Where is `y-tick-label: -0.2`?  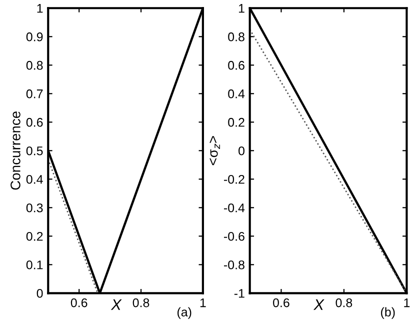 y-tick-label: -0.2 is located at coordinates (234, 179).